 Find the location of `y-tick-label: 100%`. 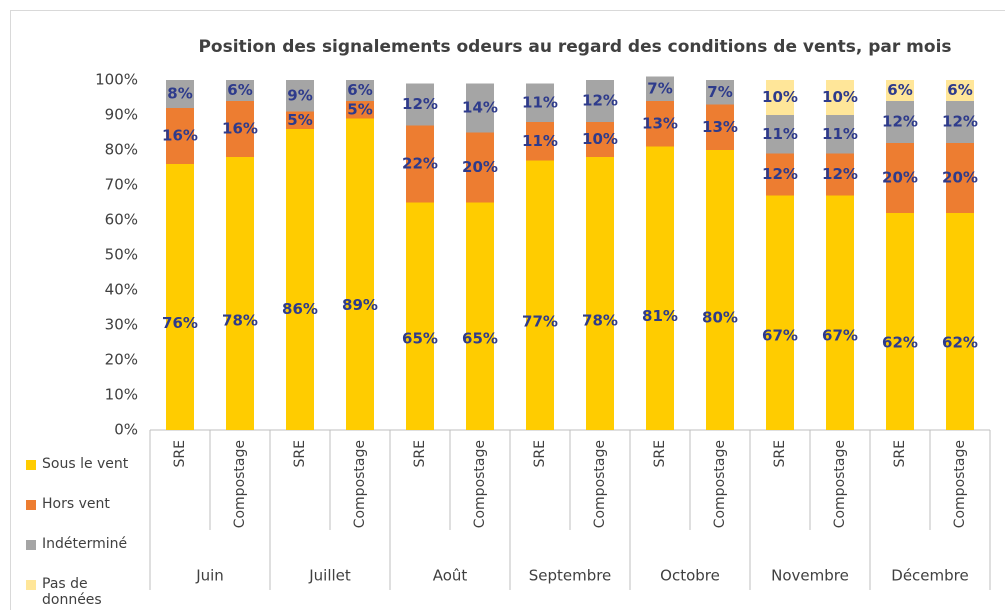

y-tick-label: 100% is located at coordinates (116, 80).